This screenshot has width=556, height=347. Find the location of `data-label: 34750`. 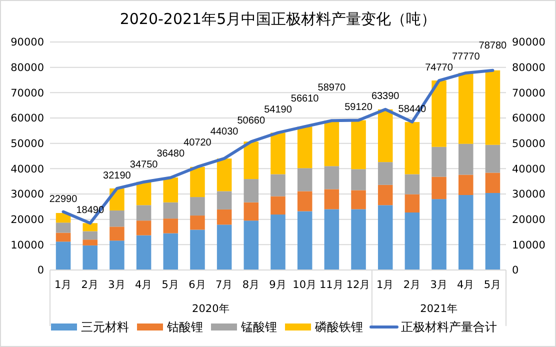

data-label: 34750 is located at coordinates (144, 164).